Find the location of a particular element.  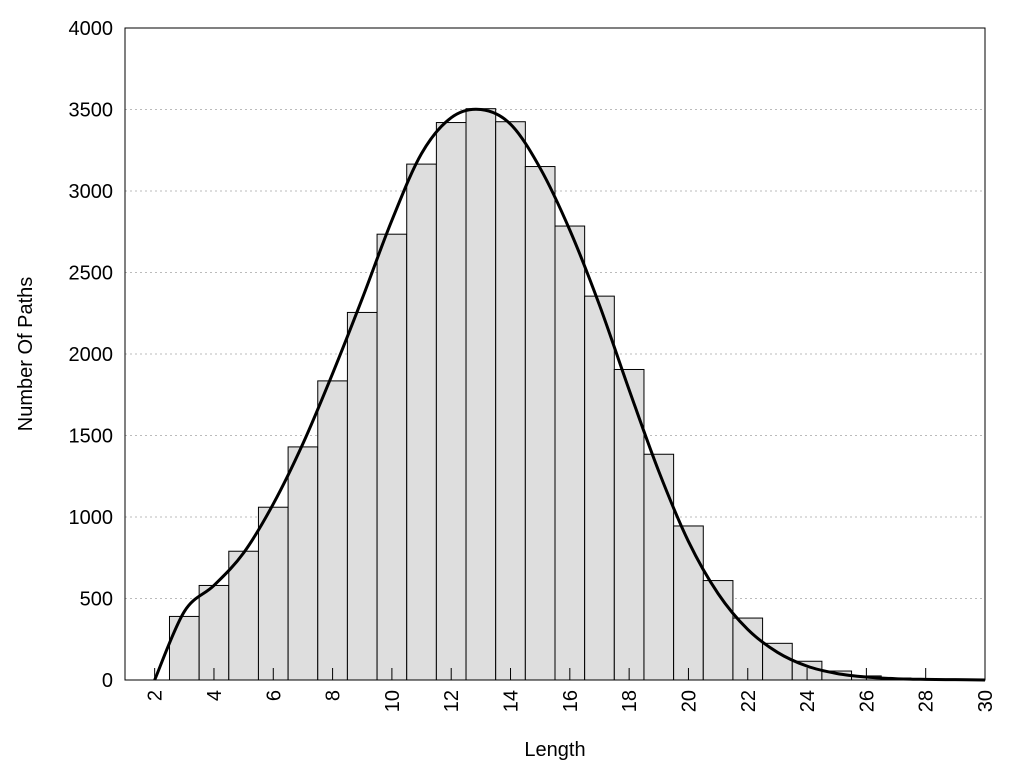

x-tick-label: 2 is located at coordinates (156, 695).